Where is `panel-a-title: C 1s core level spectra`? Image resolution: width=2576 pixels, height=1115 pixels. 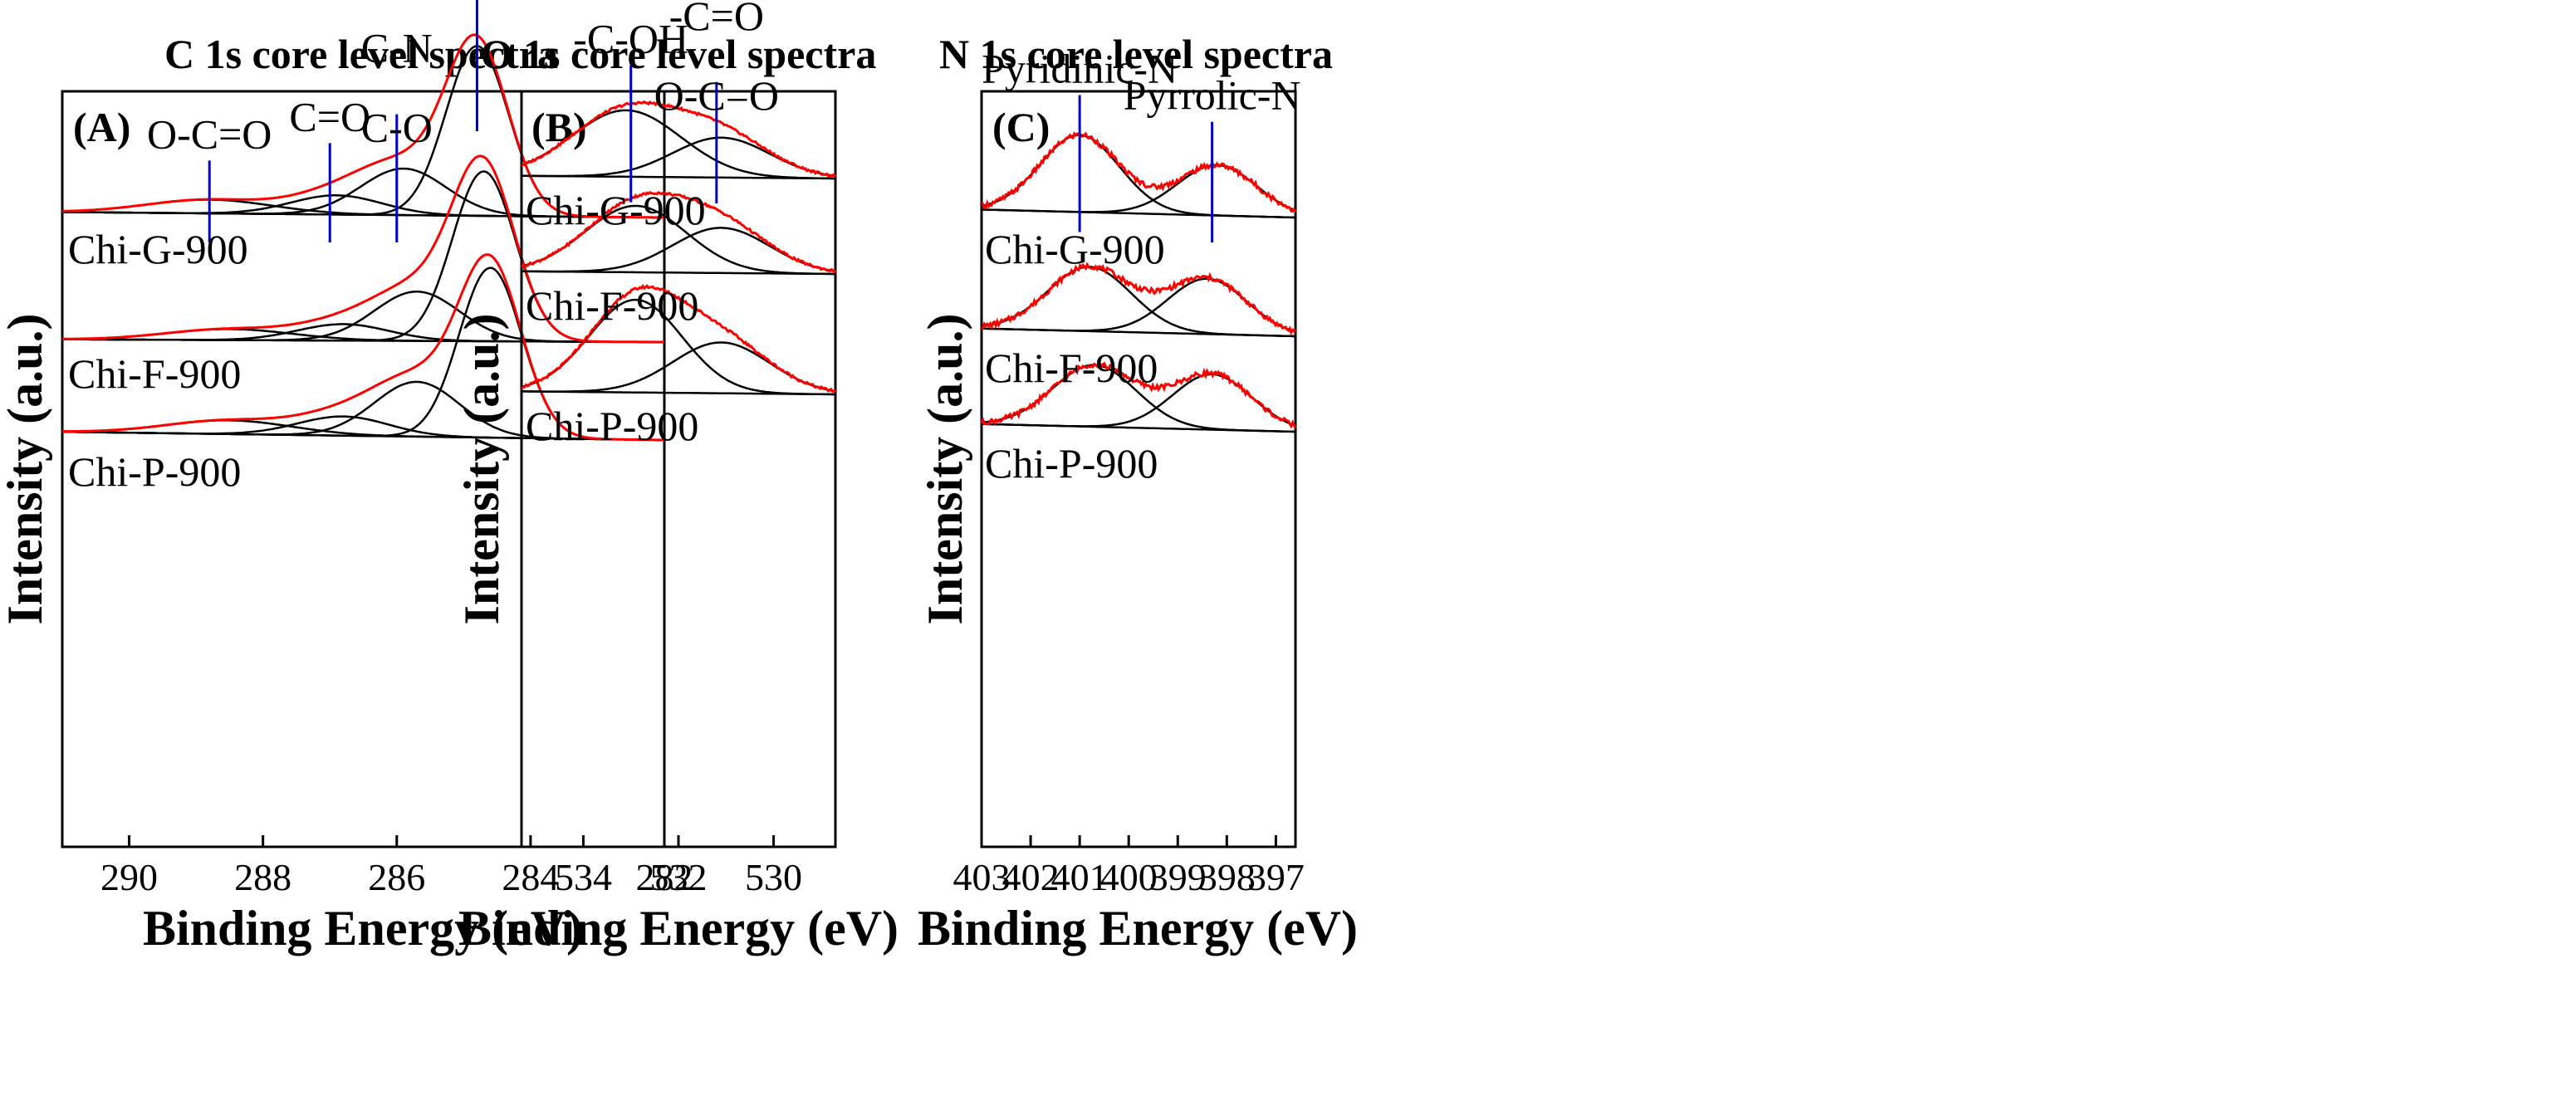 panel-a-title: C 1s core level spectra is located at coordinates (361, 54).